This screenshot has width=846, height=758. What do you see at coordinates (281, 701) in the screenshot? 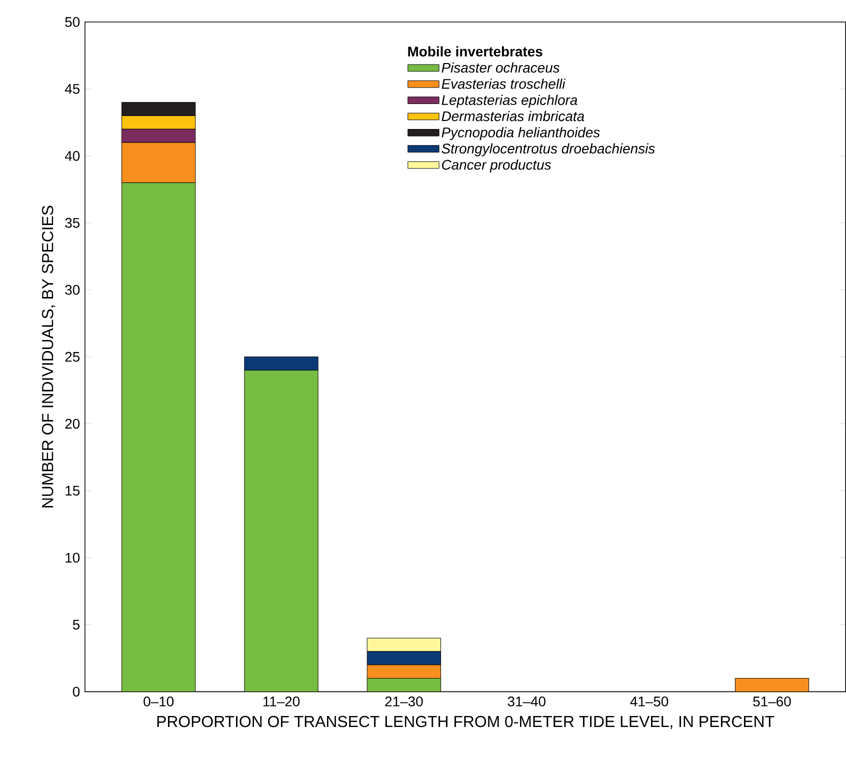
I see `x-tick-label: 11–20` at bounding box center [281, 701].